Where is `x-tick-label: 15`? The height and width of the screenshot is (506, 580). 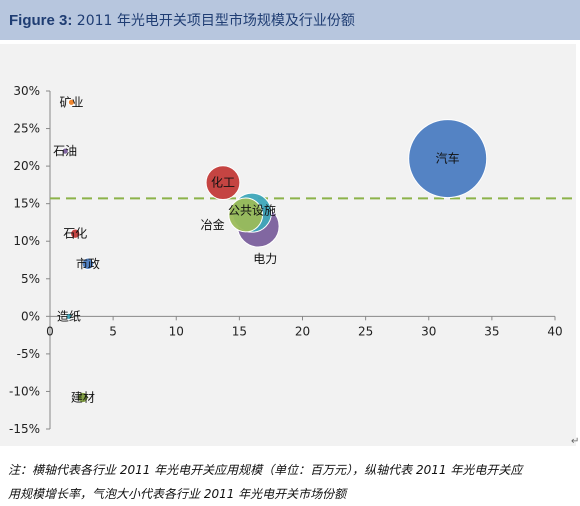
x-tick-label: 15 is located at coordinates (239, 331).